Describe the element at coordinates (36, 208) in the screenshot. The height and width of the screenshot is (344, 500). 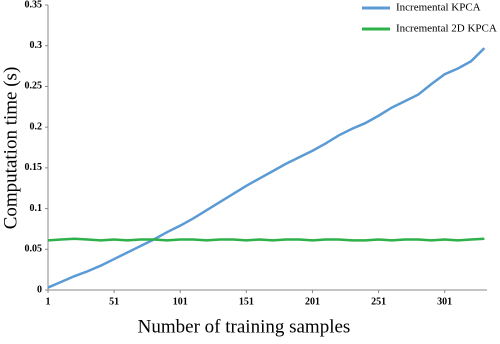
I see `y-tick-label: 0.1` at that location.